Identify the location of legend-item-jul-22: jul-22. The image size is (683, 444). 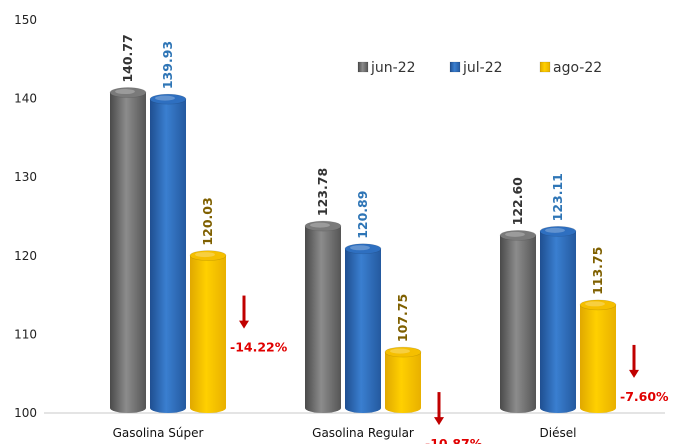
(476, 68).